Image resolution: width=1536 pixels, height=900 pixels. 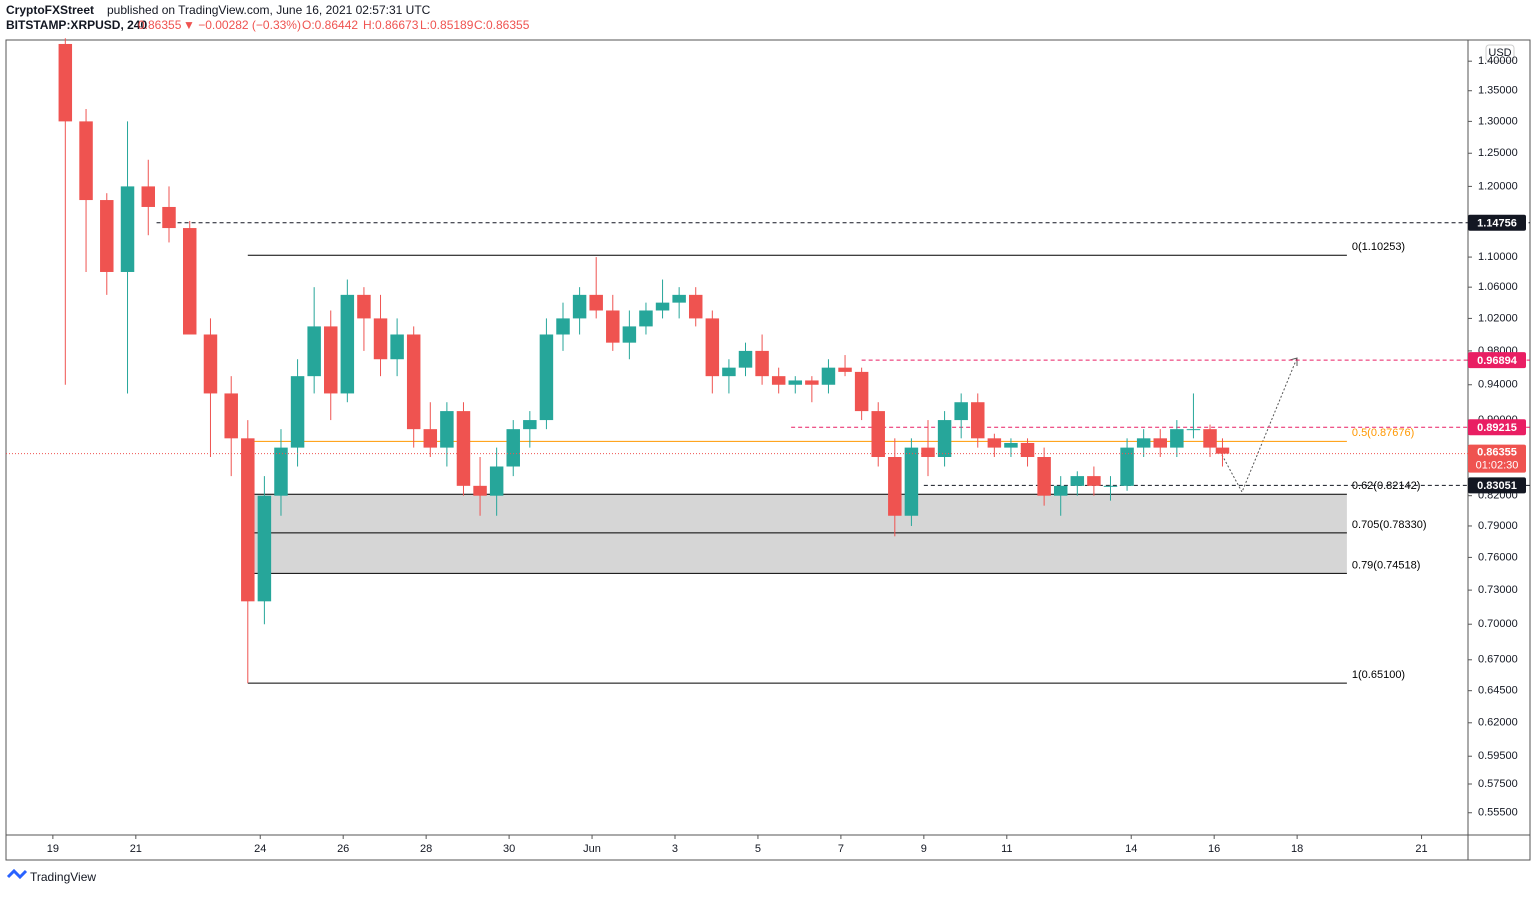 I want to click on y-tick-label: 0.67000, so click(x=1498, y=660).